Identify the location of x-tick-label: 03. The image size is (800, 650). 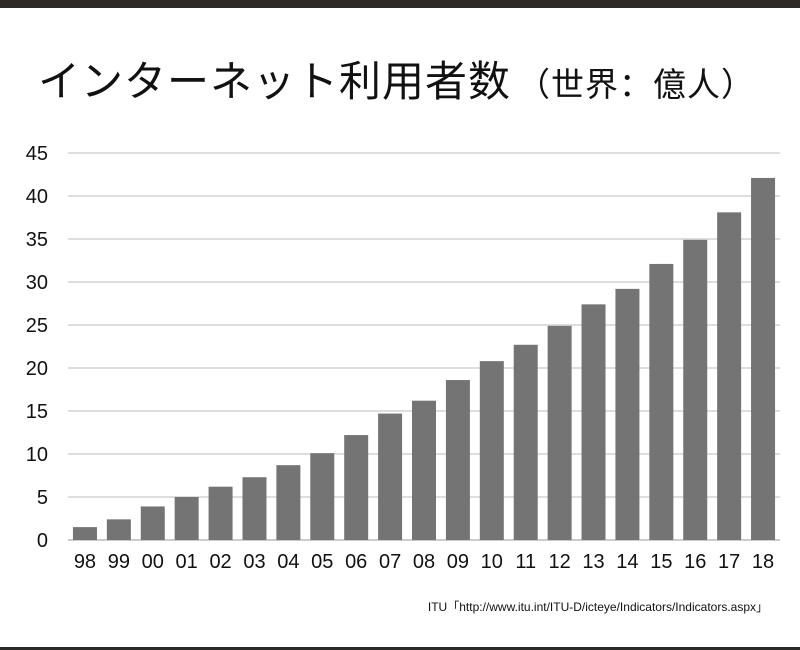
(254, 562).